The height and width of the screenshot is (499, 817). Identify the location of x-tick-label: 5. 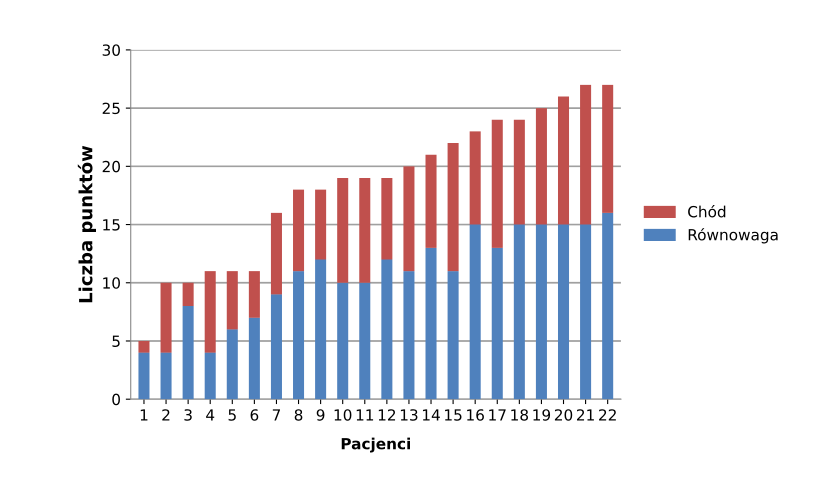
(232, 415).